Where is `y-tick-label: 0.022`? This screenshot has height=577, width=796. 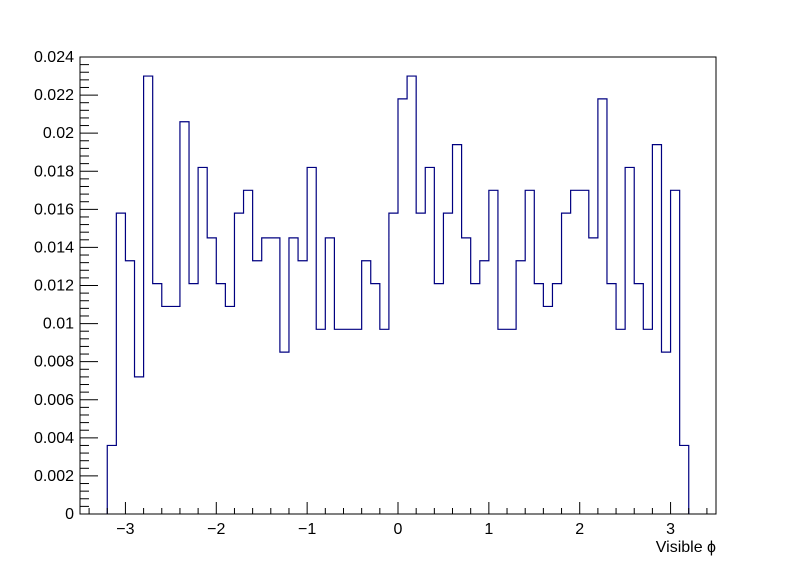
y-tick-label: 0.022 is located at coordinates (54, 95).